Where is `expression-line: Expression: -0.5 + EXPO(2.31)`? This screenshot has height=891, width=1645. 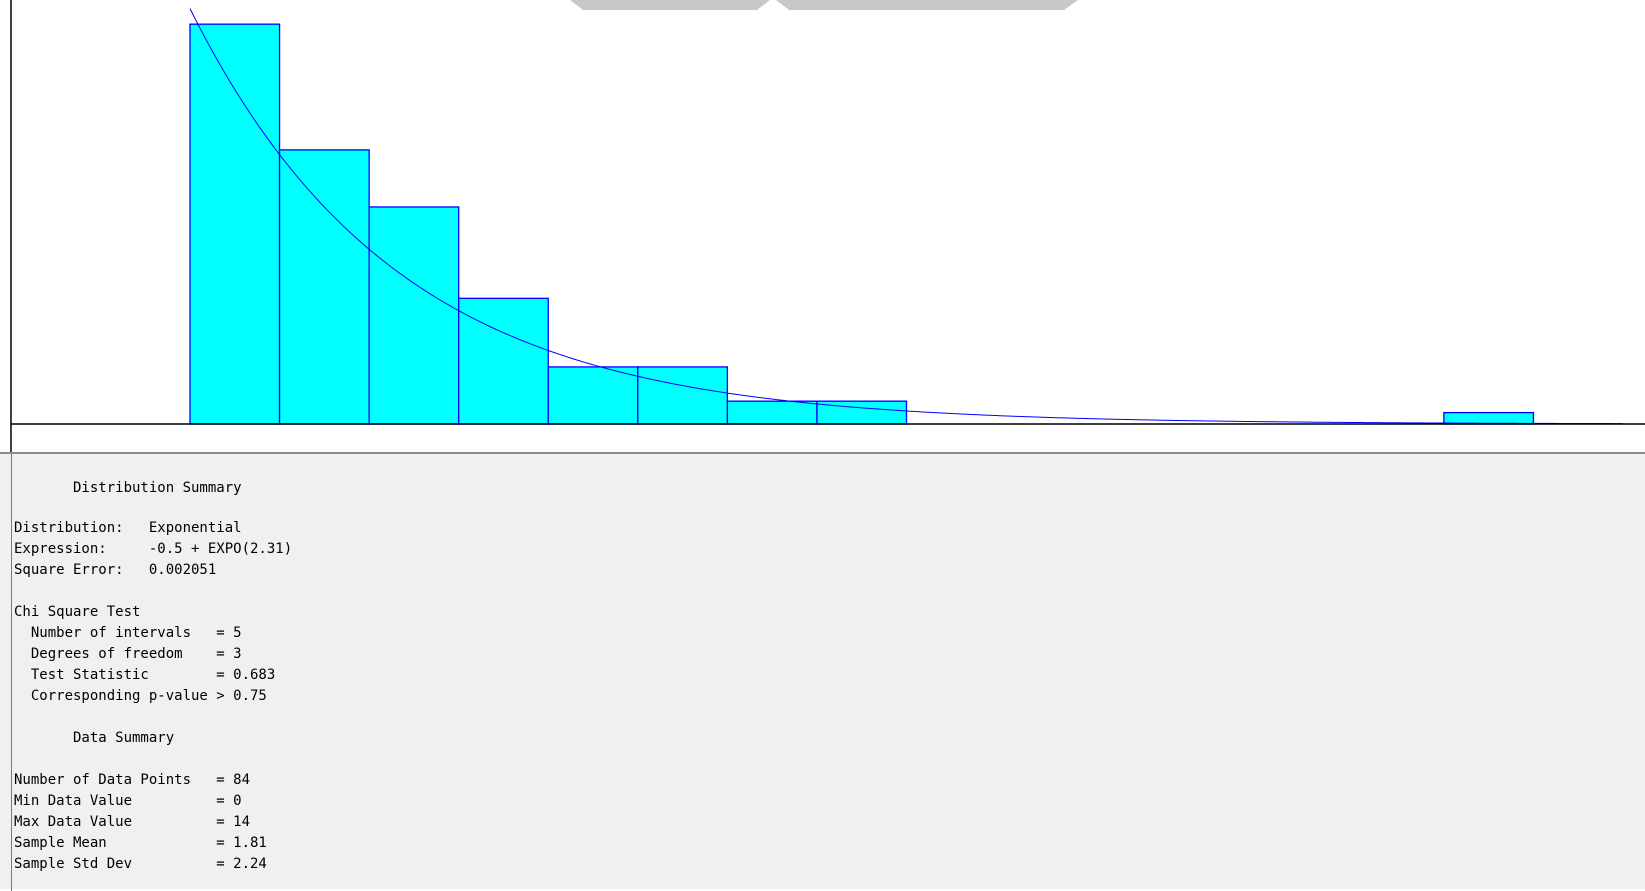 expression-line: Expression: -0.5 + EXPO(2.31) is located at coordinates (153, 549).